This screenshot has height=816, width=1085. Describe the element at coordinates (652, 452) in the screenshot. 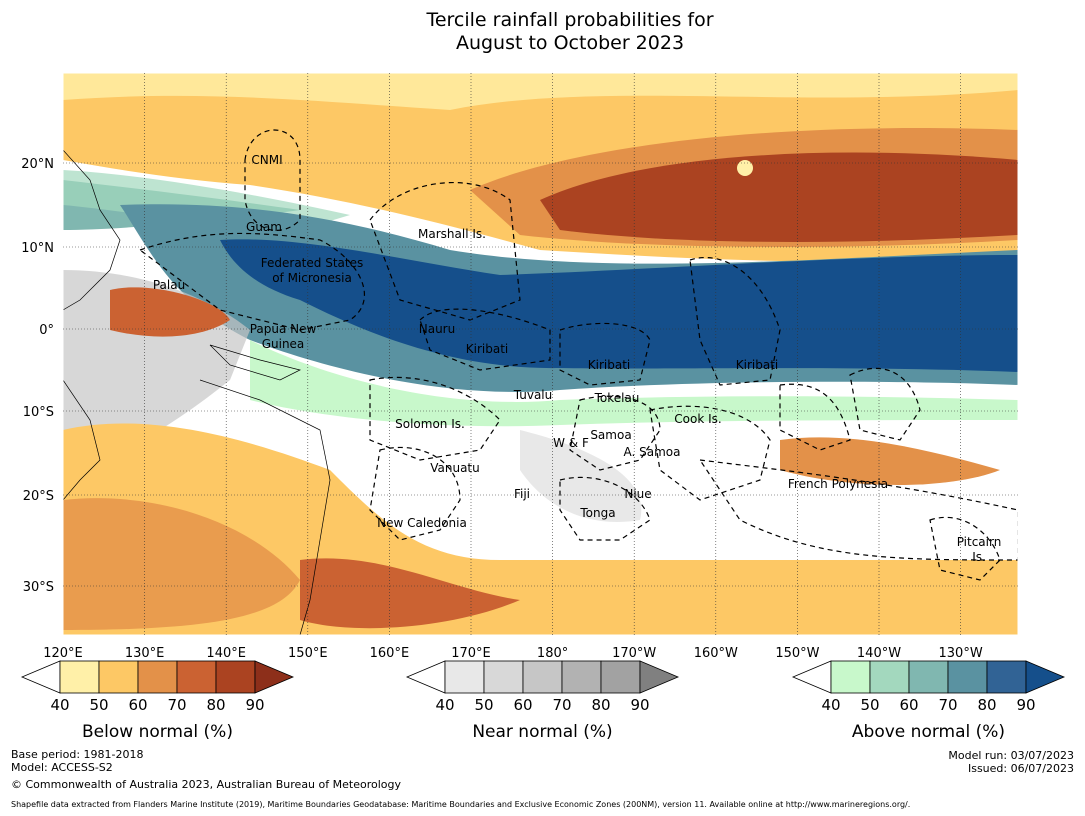

I see `region-label: A. Samoa` at that location.